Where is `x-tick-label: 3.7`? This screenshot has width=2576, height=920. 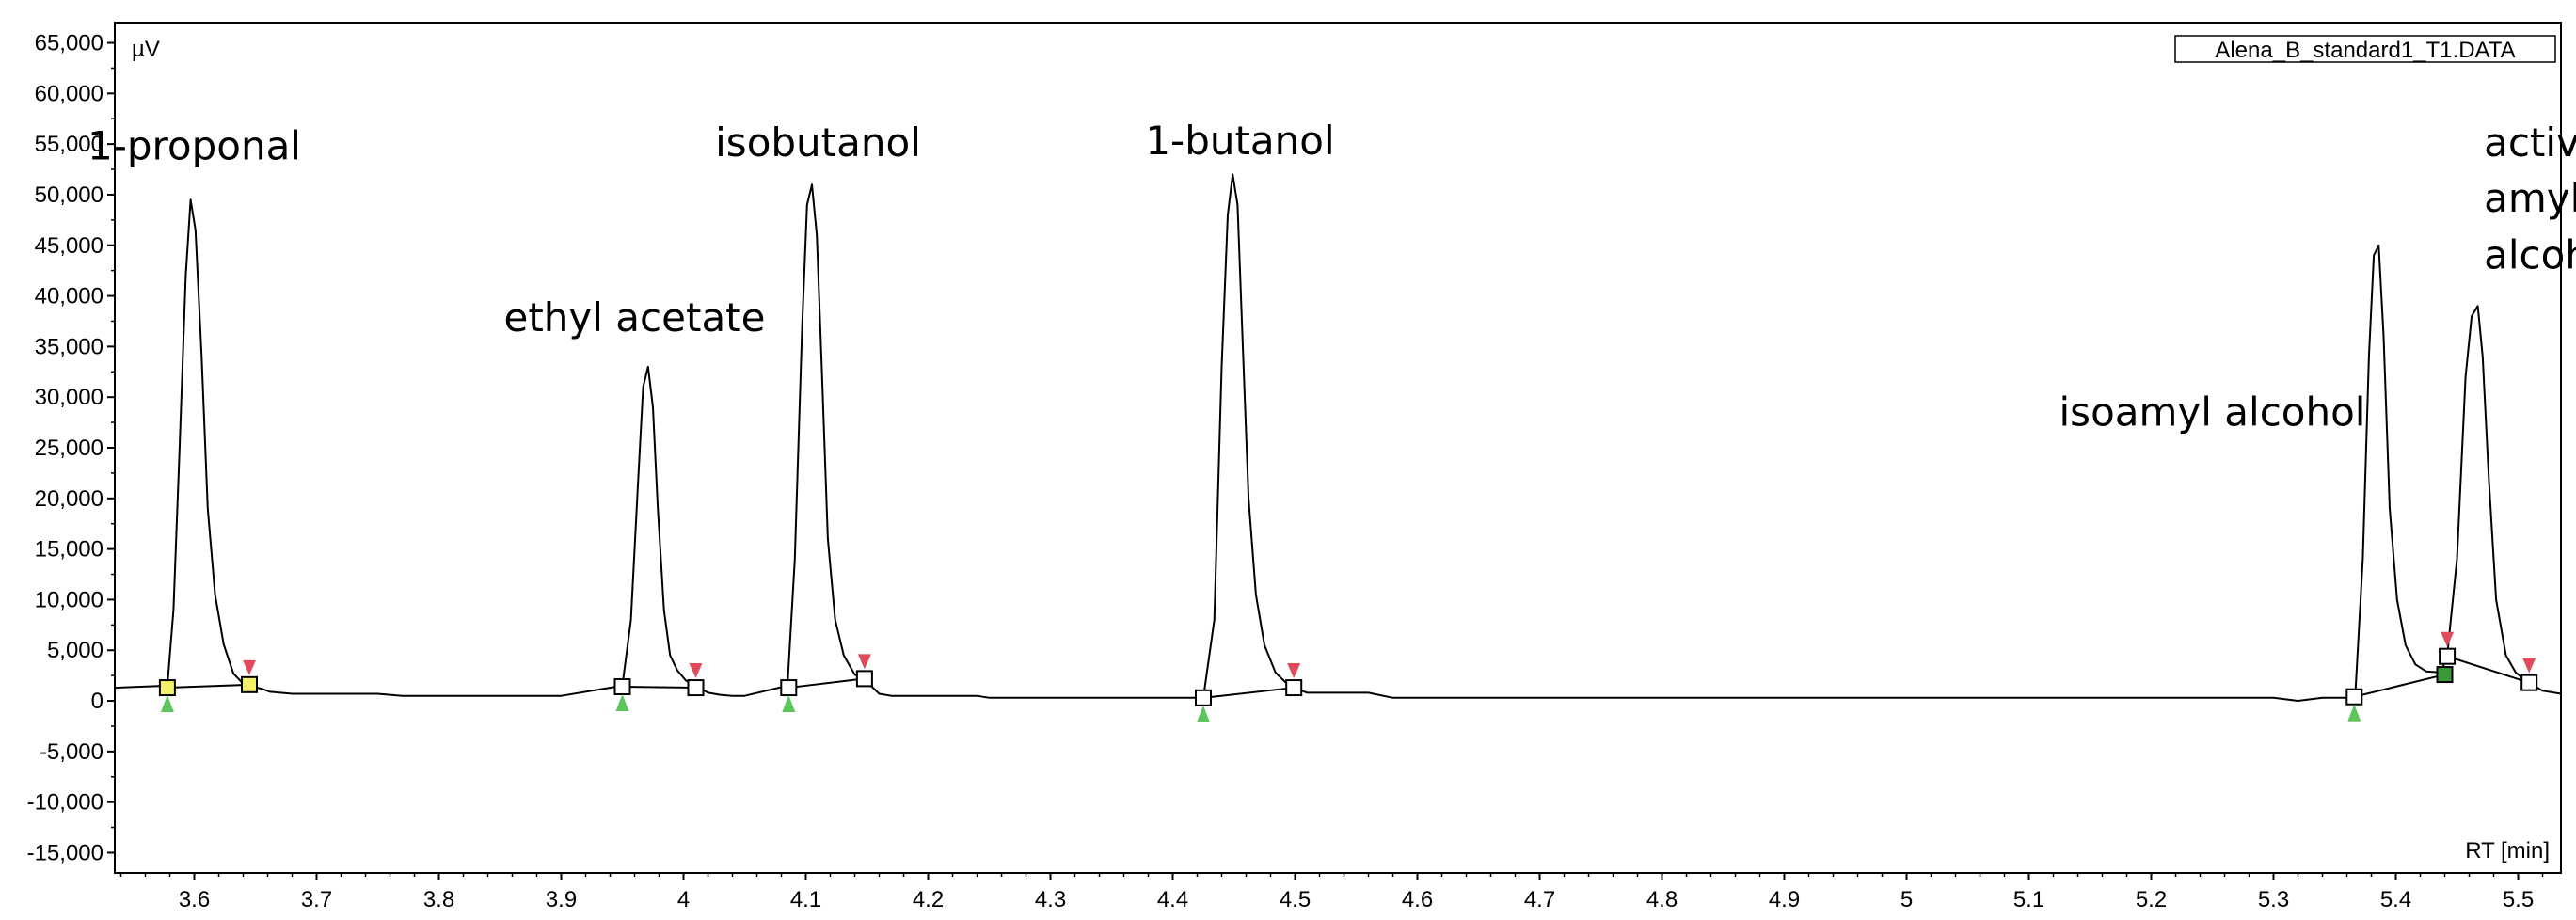
x-tick-label: 3.7 is located at coordinates (316, 899).